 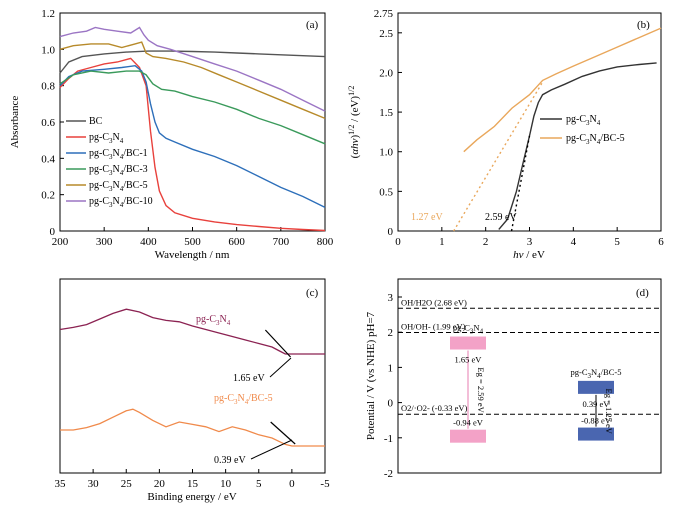 What do you see at coordinates (127, 484) in the screenshot?
I see `panel-c-xtick-label: 25` at bounding box center [127, 484].